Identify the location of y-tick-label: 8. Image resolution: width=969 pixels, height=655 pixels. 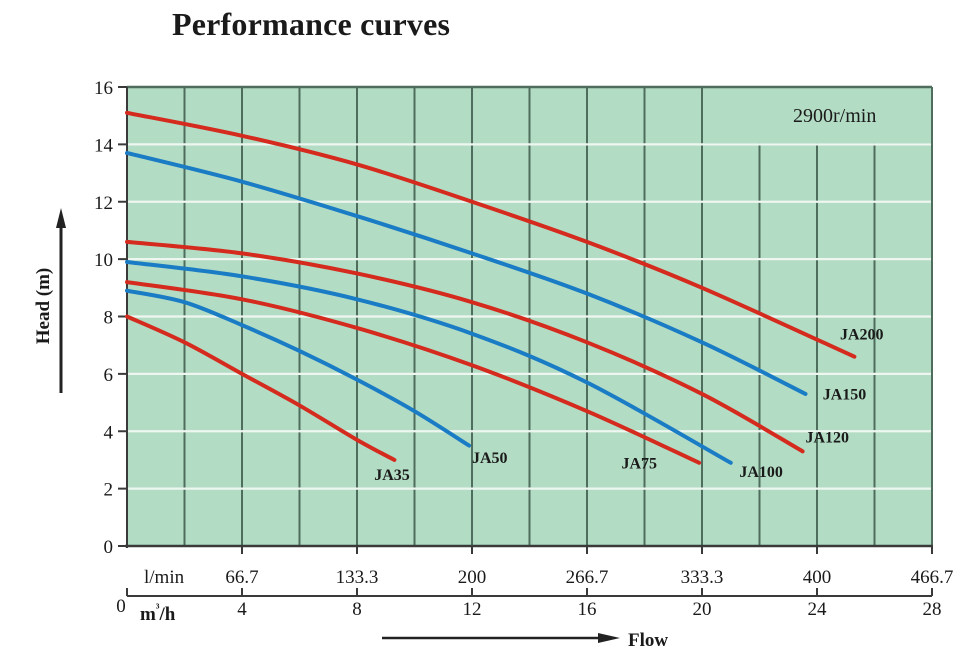
(109, 318).